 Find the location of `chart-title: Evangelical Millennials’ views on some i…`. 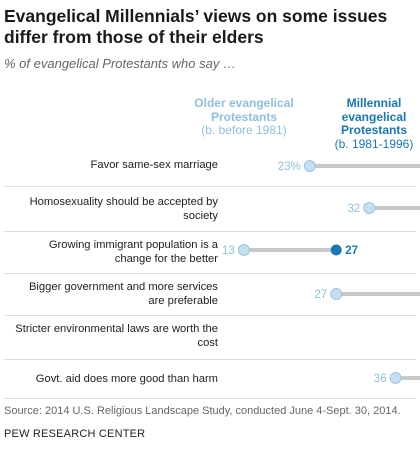

chart-title: Evangelical Millennials’ views on some i… is located at coordinates (196, 26).